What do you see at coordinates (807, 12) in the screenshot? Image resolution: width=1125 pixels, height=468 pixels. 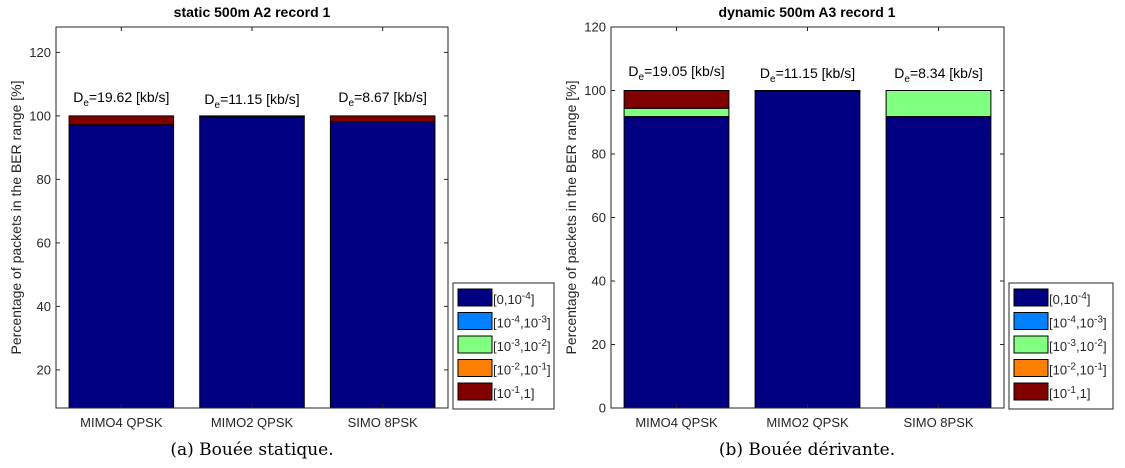 I see `chart-title: dynamic 500m A3 record 1` at bounding box center [807, 12].